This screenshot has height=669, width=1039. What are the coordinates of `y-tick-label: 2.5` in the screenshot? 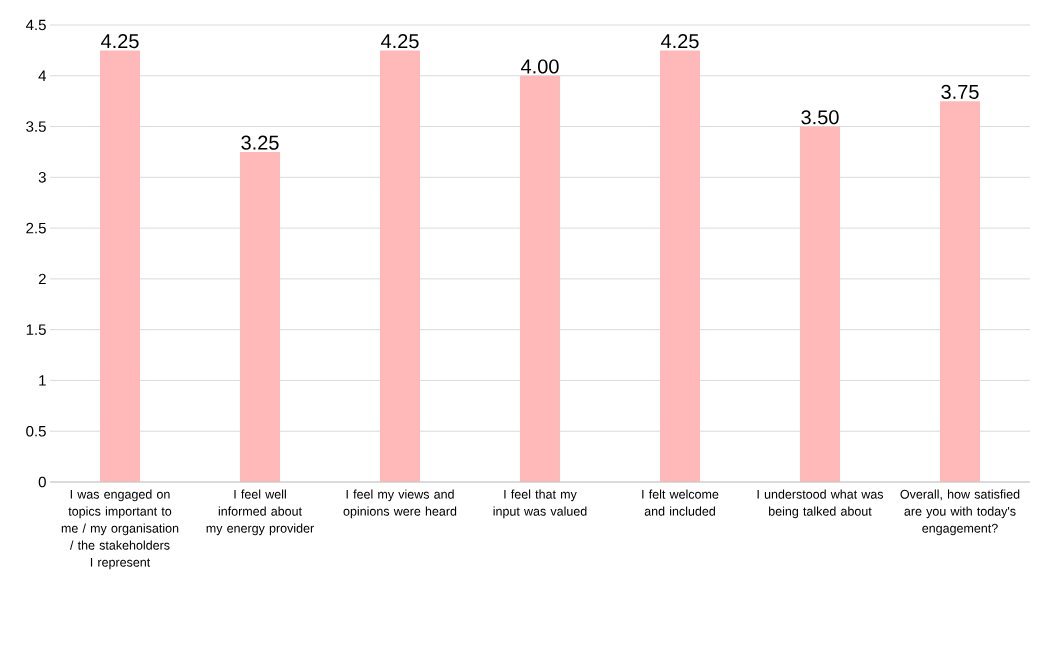 It's located at (36, 228).